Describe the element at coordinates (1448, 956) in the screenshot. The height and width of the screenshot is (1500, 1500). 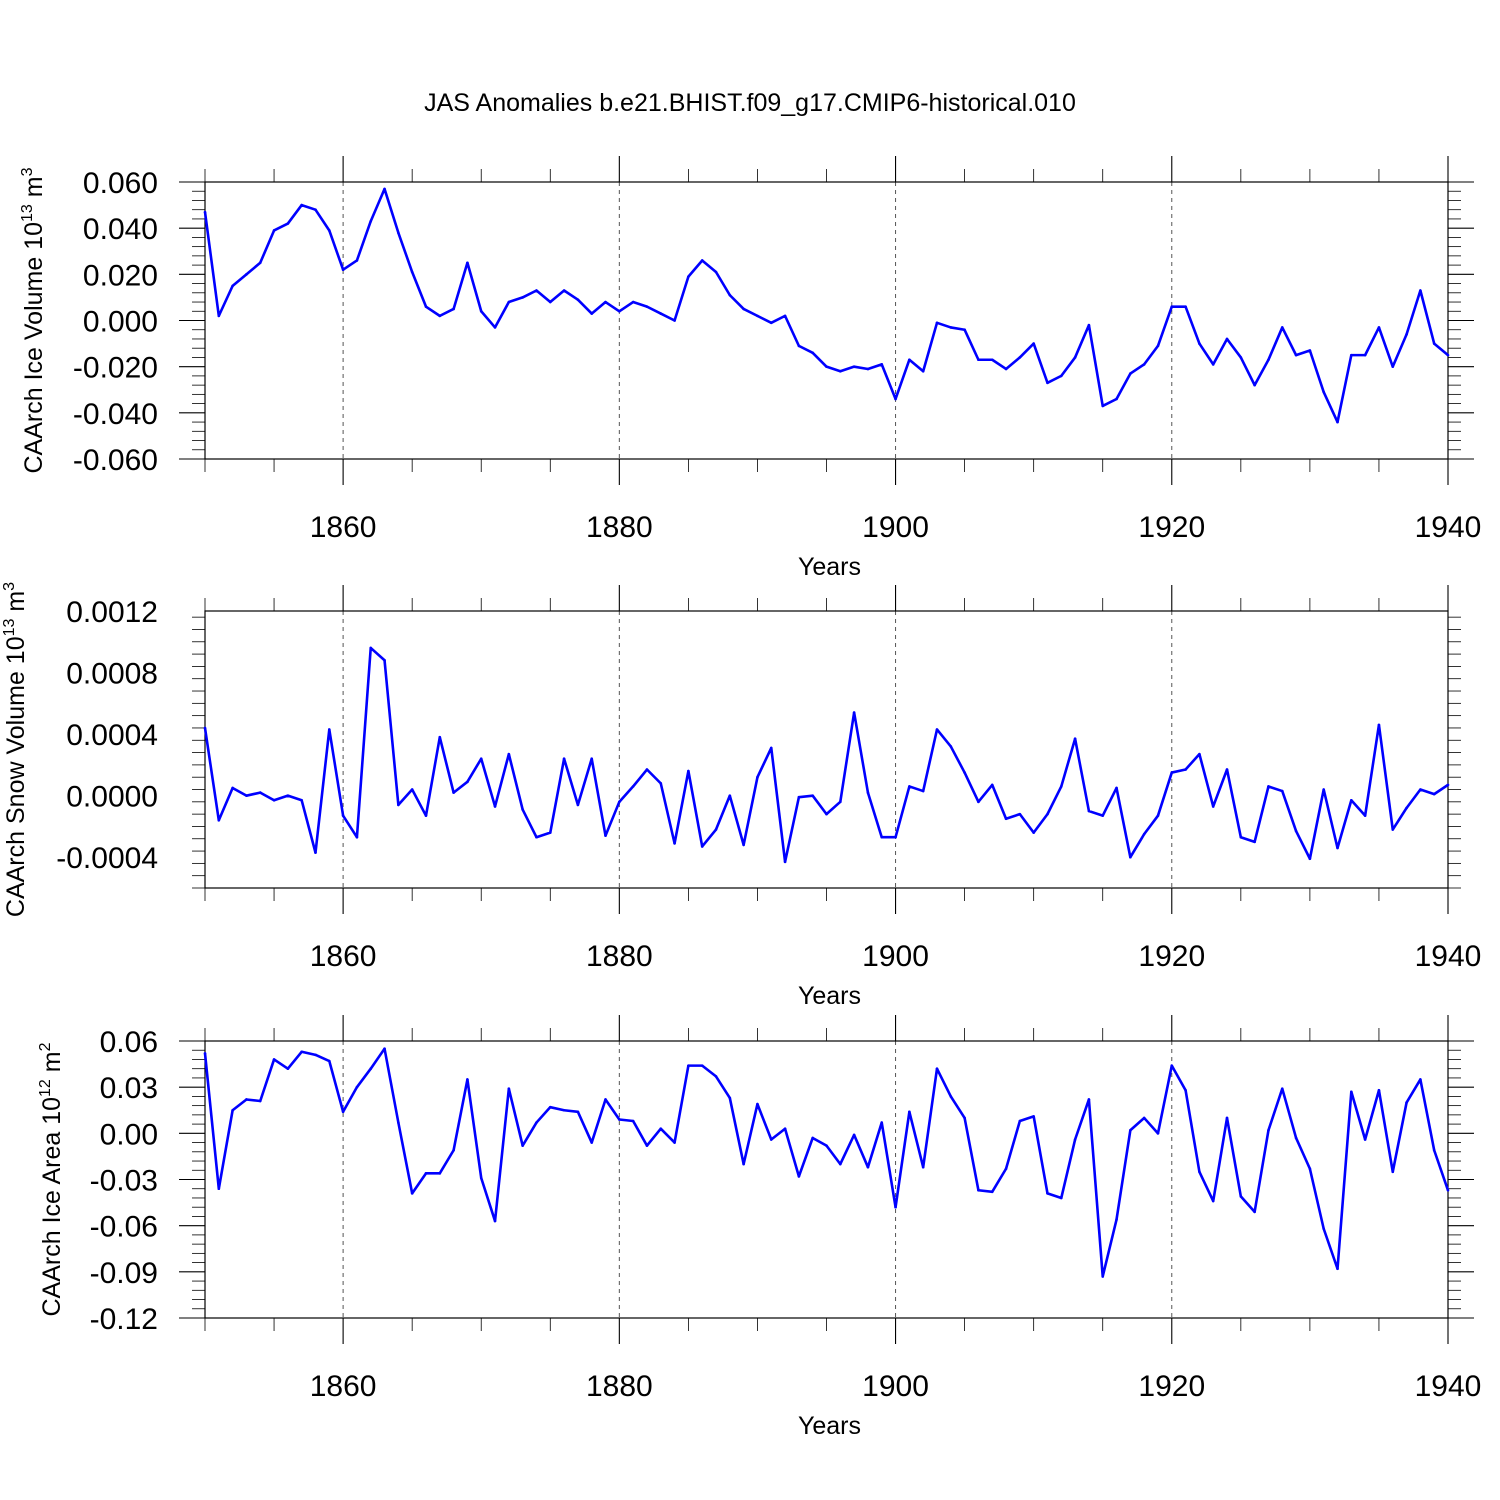
I see `x-tick-label: 1940` at that location.